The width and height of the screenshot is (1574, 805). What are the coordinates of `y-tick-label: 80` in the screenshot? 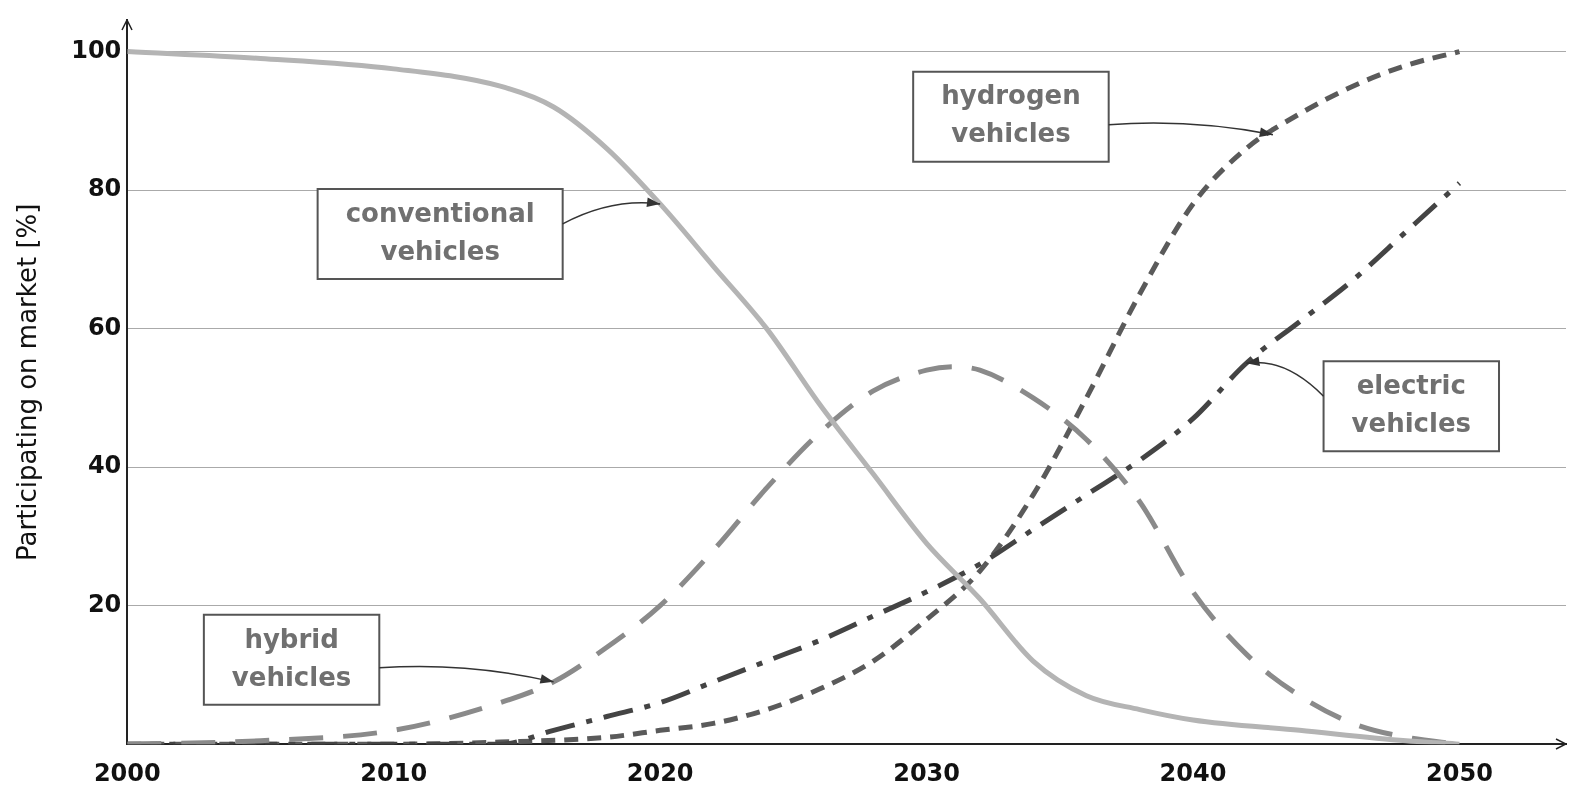 It's located at (104, 188).